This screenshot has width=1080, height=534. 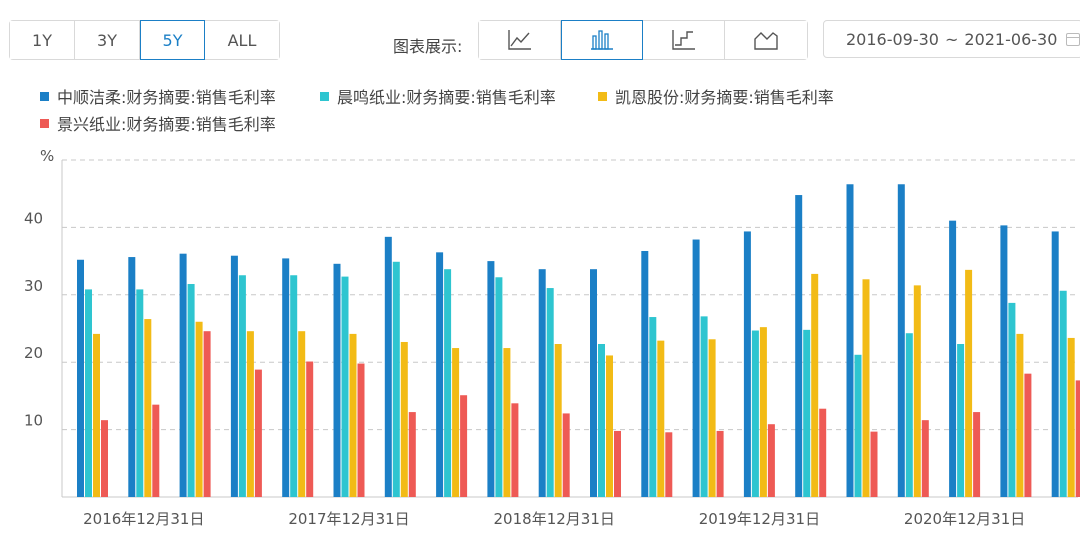 I want to click on x-tick-label: 2020年12月31日, so click(x=964, y=519).